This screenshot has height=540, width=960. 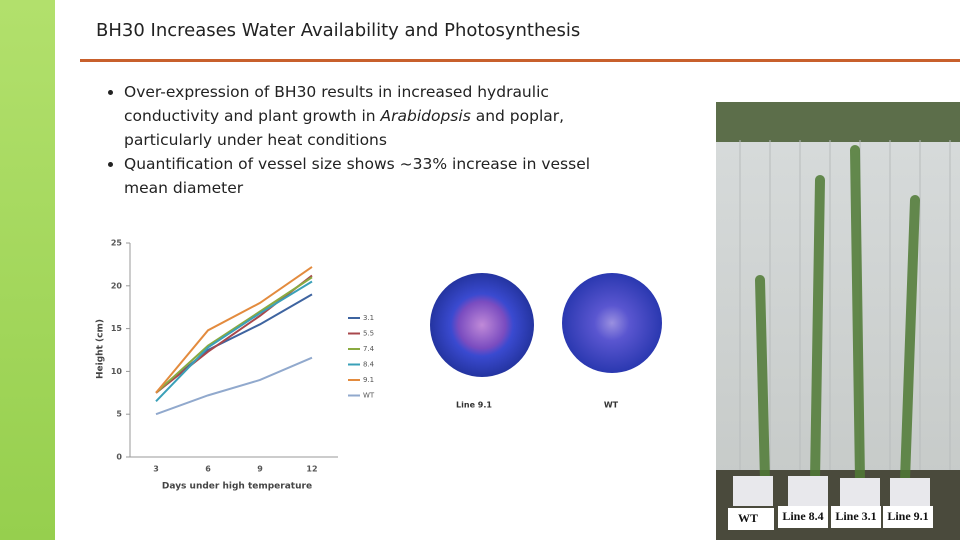 I want to click on image-caption: Line 9.1, so click(x=474, y=405).